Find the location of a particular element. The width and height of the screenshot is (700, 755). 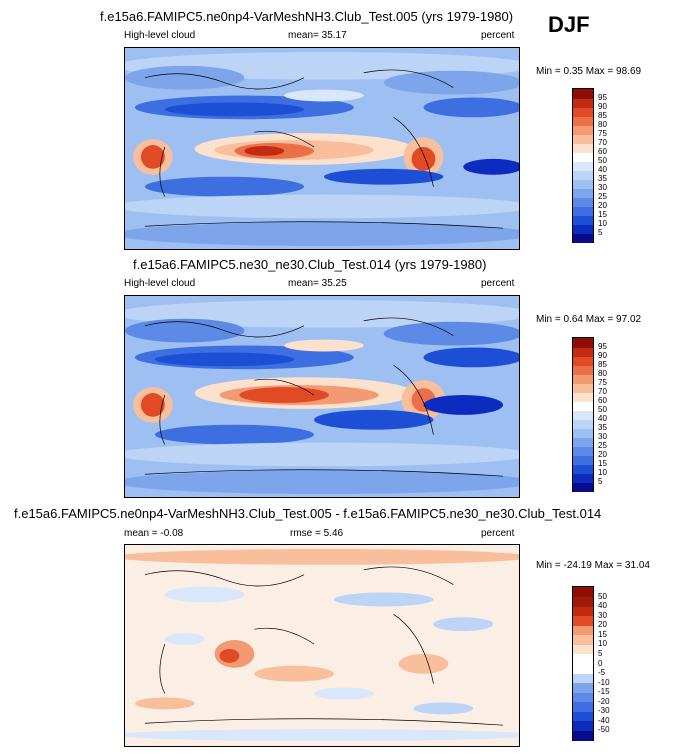

panel-1-variable-label: High-level cloud is located at coordinates (160, 35).